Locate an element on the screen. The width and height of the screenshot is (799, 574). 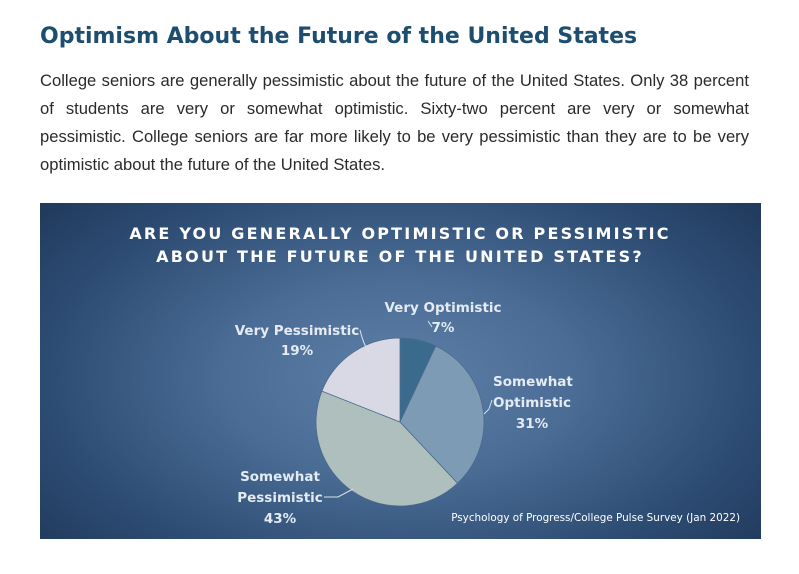
leader-somewhat-optimistic is located at coordinates (488, 407).